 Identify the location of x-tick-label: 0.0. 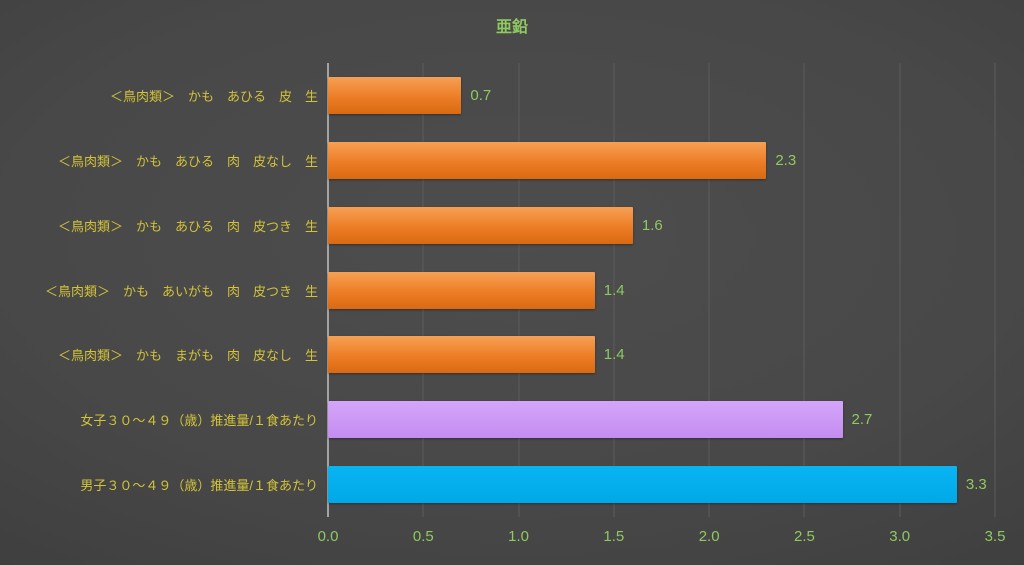
(328, 536).